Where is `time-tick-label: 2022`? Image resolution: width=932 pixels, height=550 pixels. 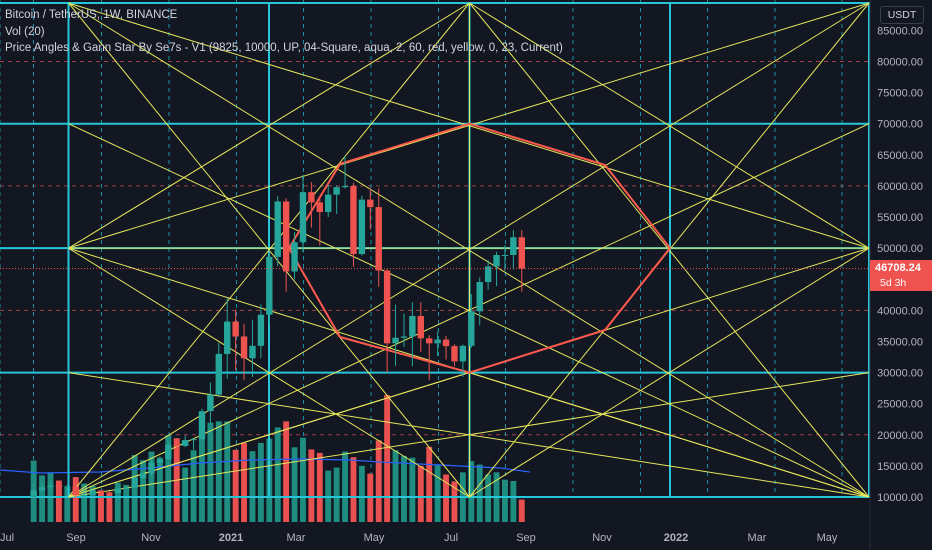 time-tick-label: 2022 is located at coordinates (676, 538).